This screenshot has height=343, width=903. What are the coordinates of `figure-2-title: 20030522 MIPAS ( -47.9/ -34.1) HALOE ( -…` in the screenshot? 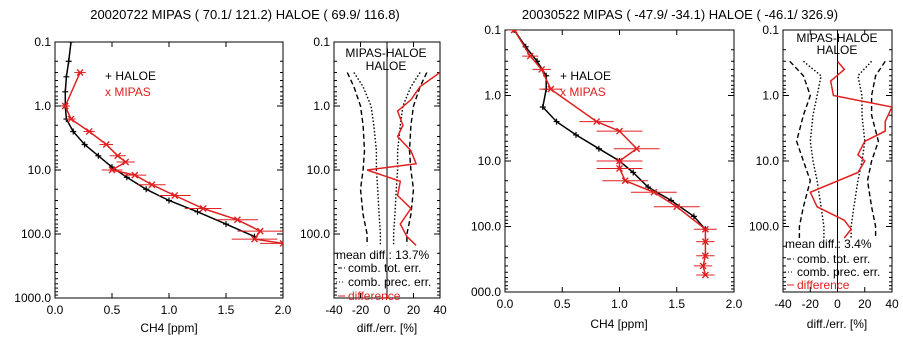 It's located at (680, 14).